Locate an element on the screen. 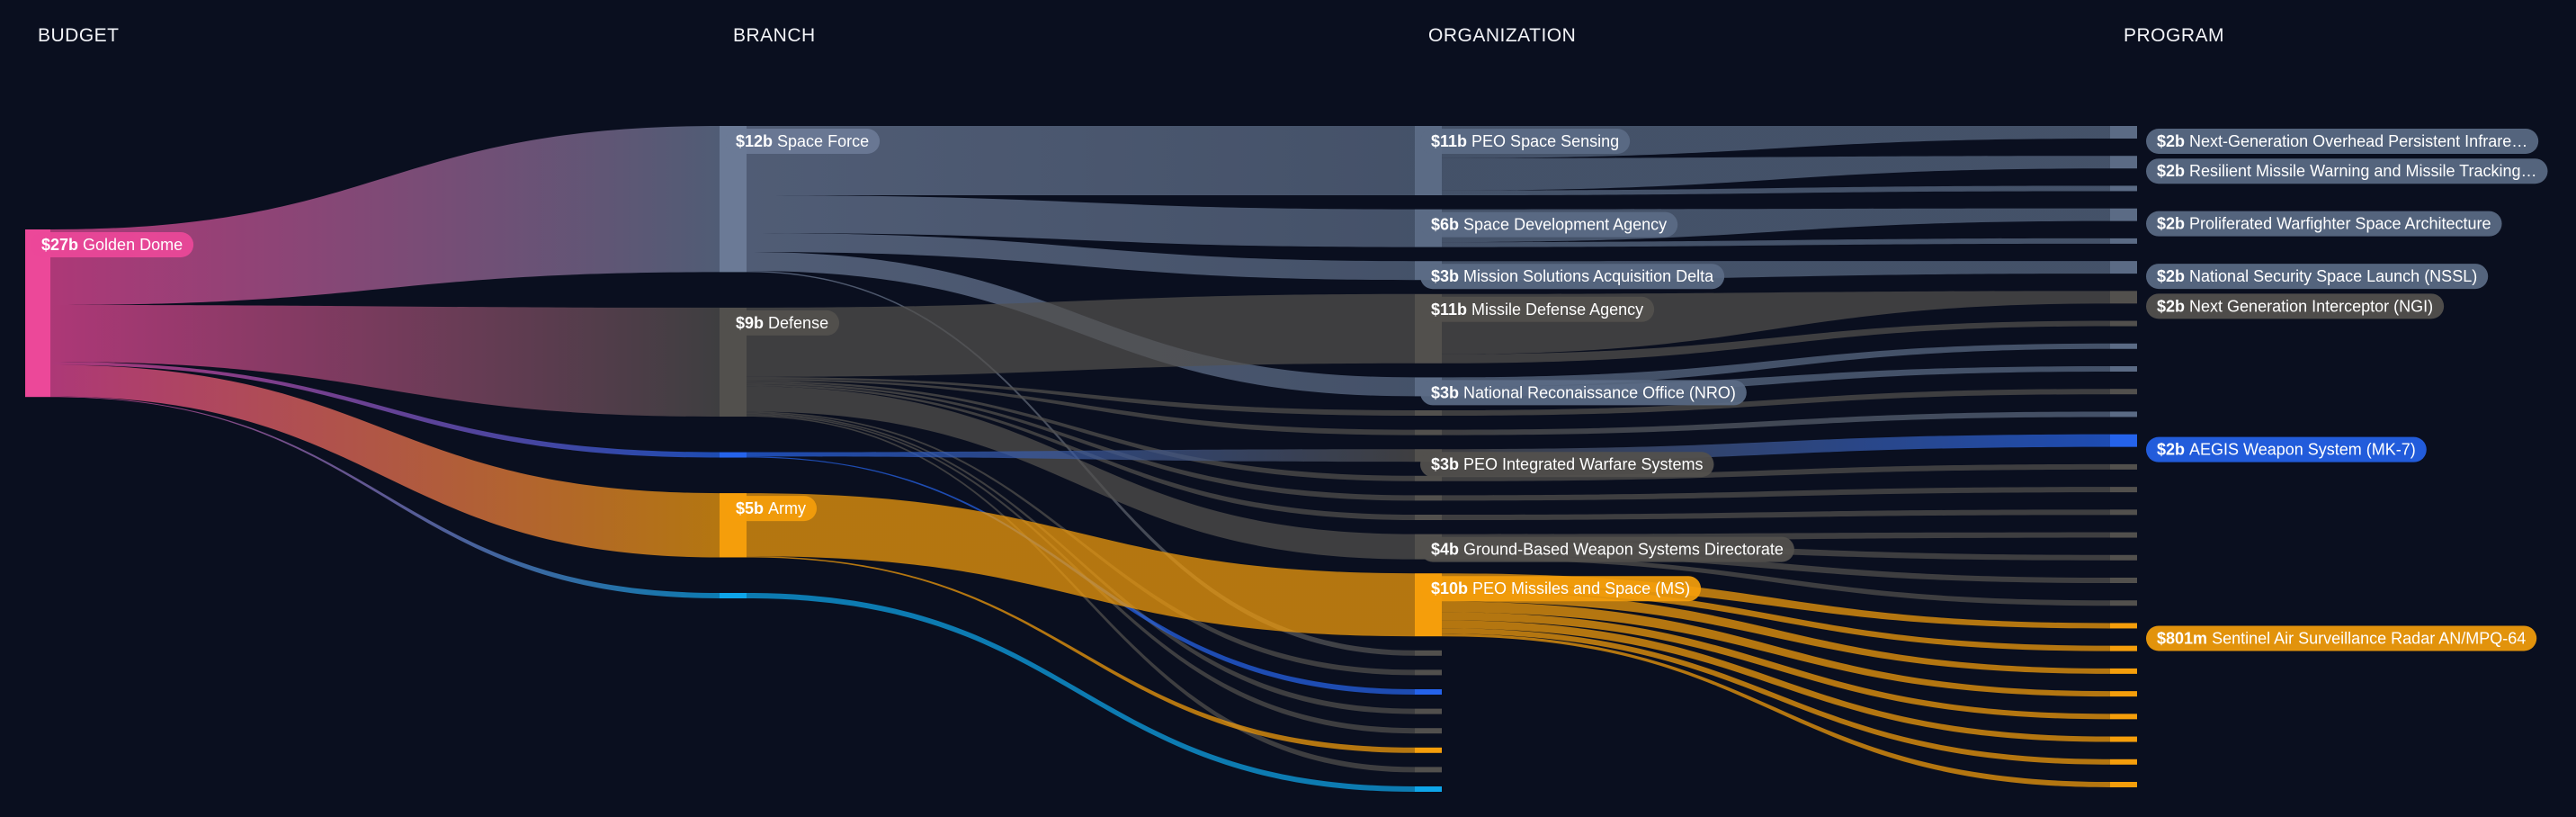 The height and width of the screenshot is (817, 2576). node-label-text-golden_dome: $27b Golden Dome is located at coordinates (112, 245).